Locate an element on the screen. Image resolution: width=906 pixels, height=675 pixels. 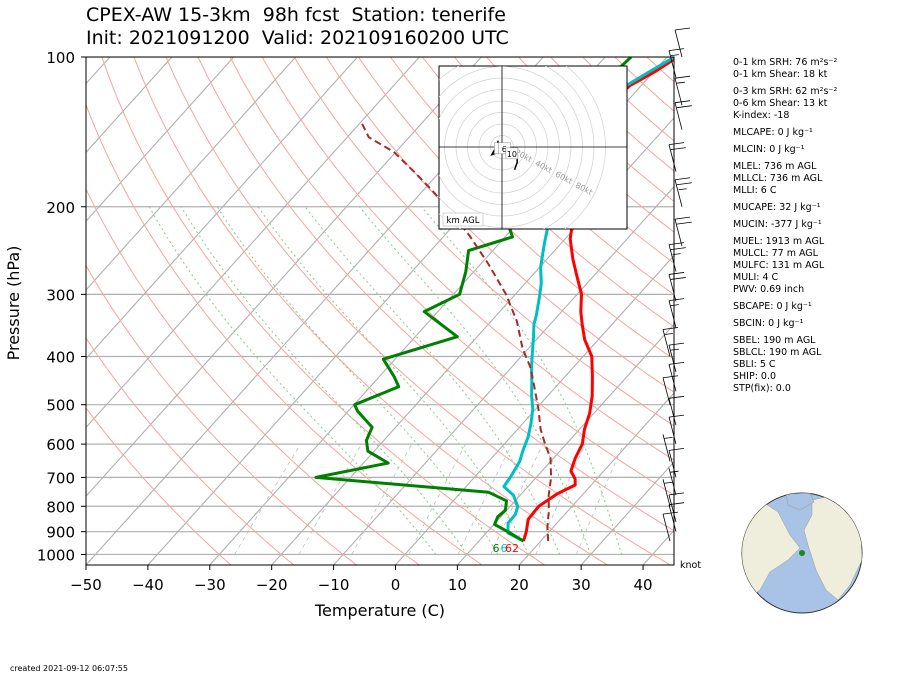
x-tick-label: 0 is located at coordinates (396, 585).